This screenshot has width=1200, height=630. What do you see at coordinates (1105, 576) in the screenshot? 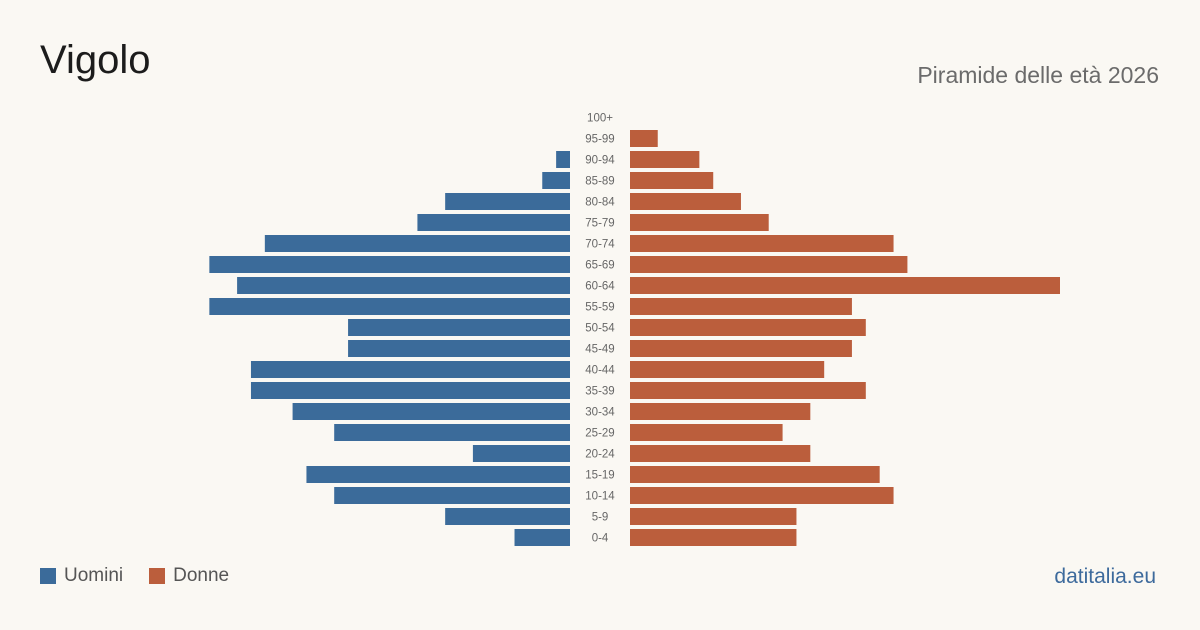
I see `brand-link: datitalia.eu` at bounding box center [1105, 576].